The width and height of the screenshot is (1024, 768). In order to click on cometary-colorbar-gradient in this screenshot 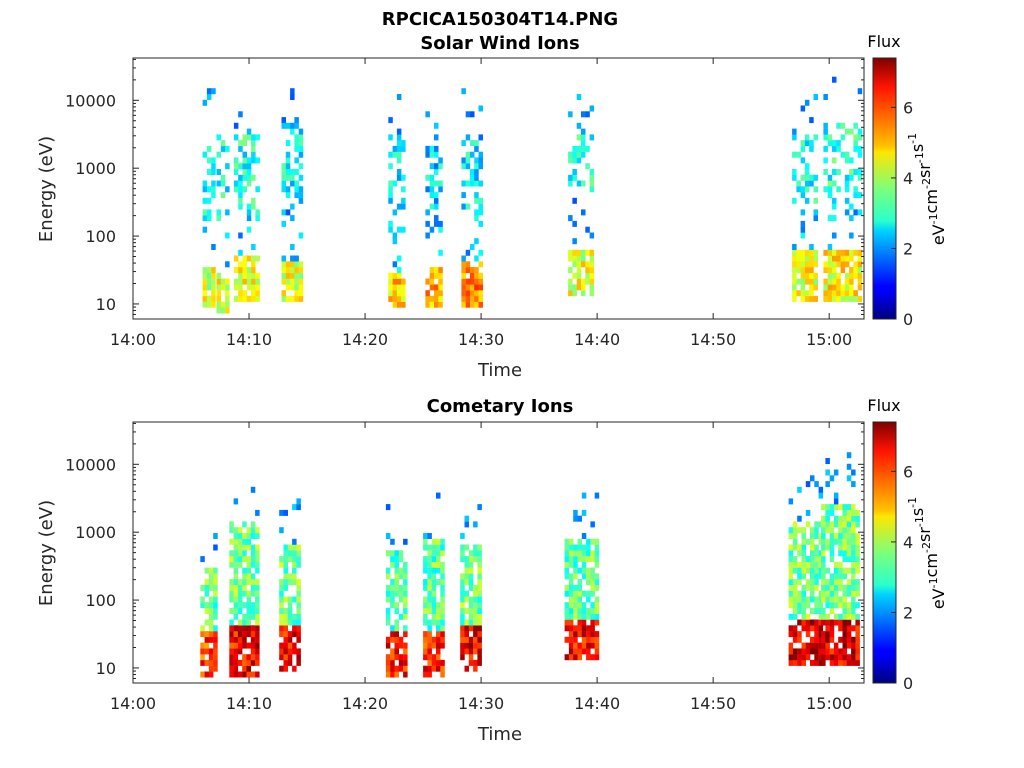, I will do `click(884, 552)`.